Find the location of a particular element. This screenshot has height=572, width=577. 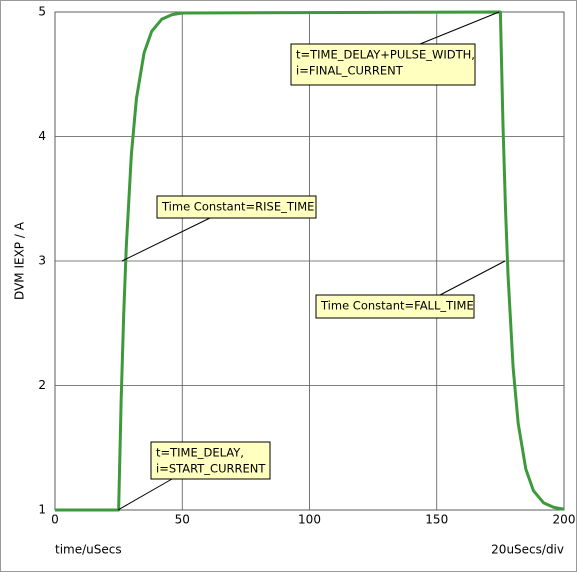

x-tick-label: 200 is located at coordinates (564, 520).